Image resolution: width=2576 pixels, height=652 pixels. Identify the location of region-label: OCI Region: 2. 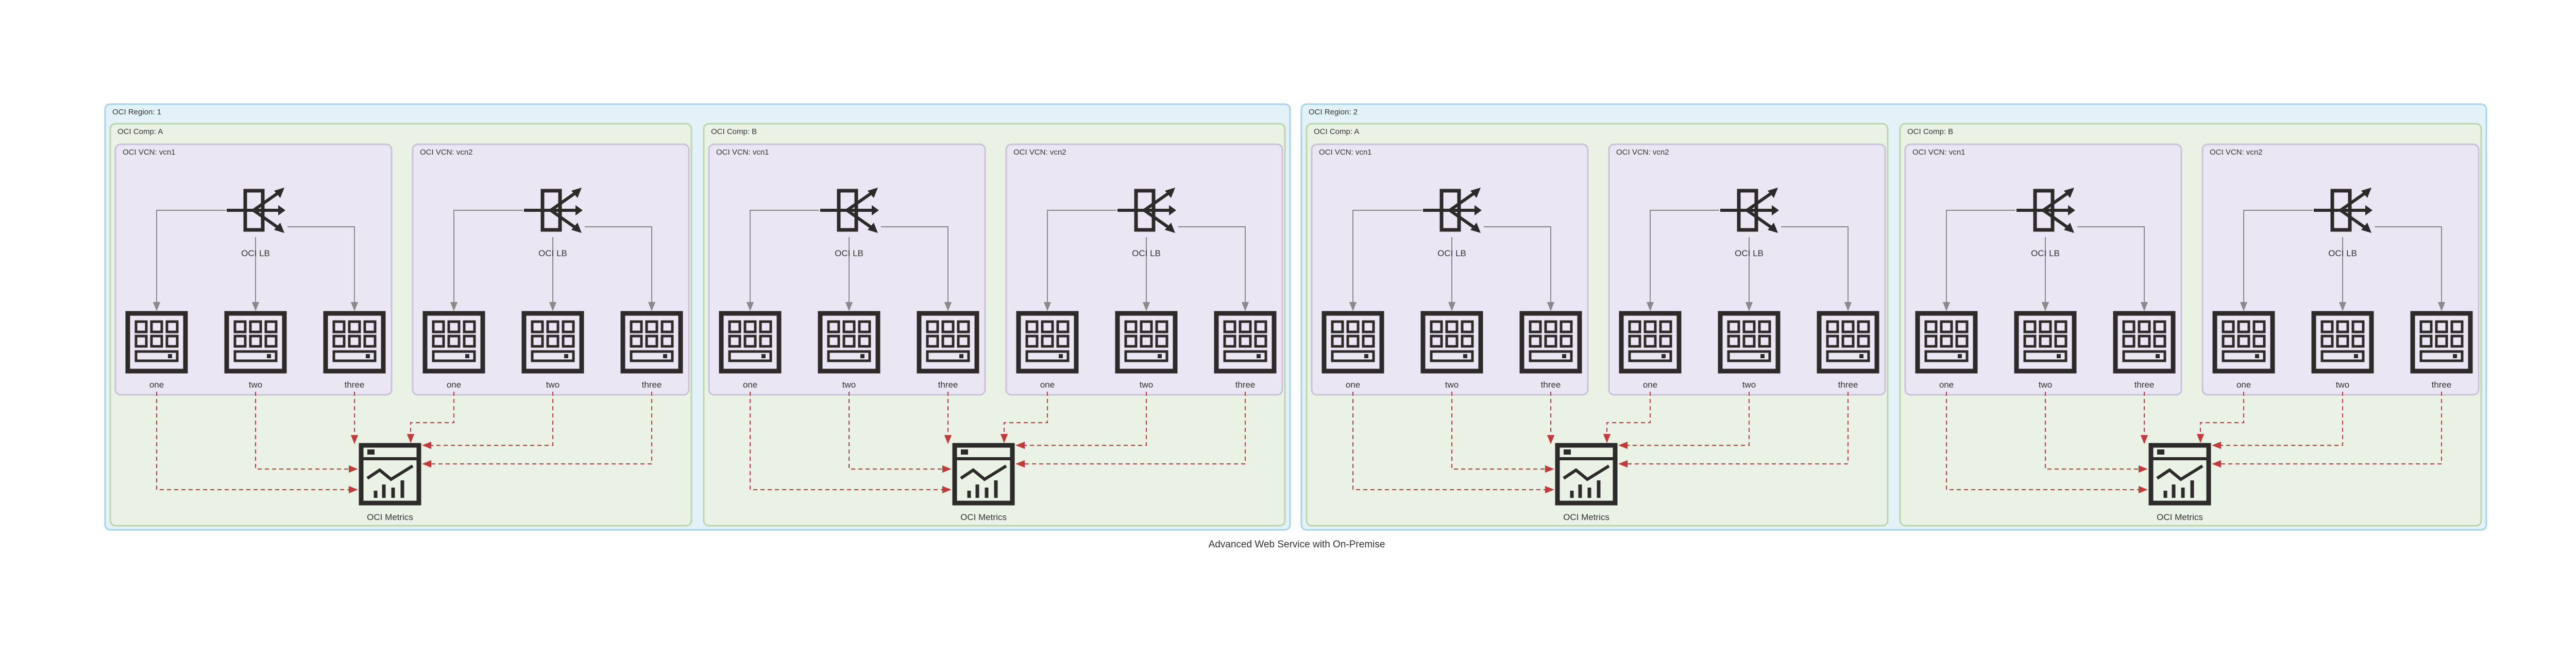
(1333, 112).